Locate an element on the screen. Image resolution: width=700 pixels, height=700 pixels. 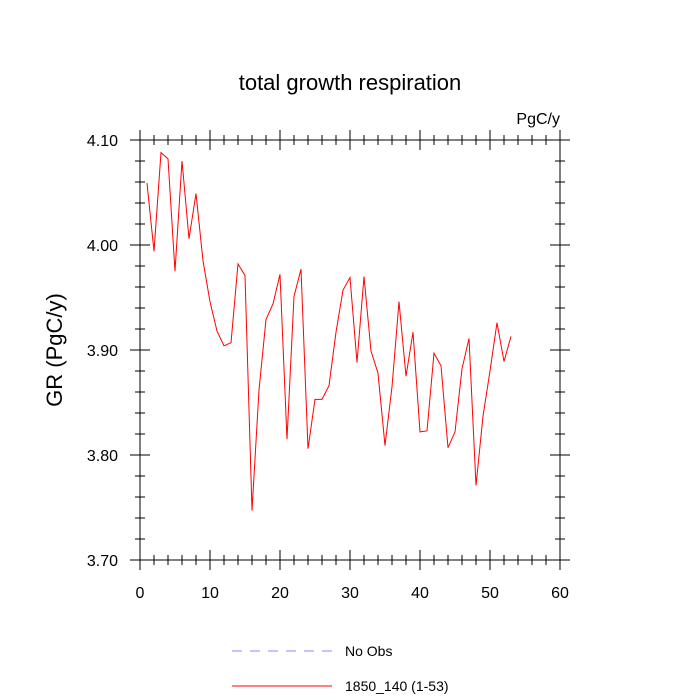
x-tick-label: 10 is located at coordinates (210, 593).